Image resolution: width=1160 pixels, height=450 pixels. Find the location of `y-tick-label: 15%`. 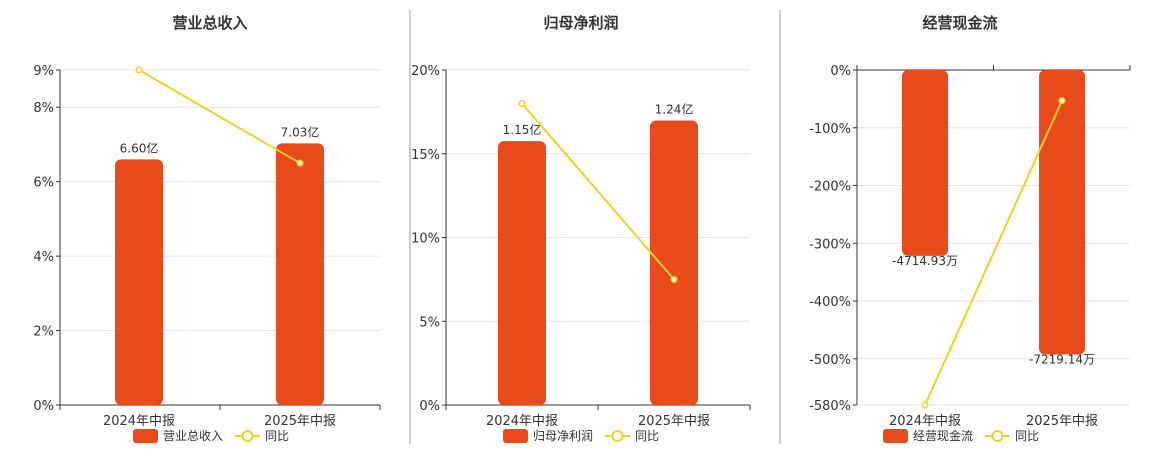

y-tick-label: 15% is located at coordinates (425, 155).